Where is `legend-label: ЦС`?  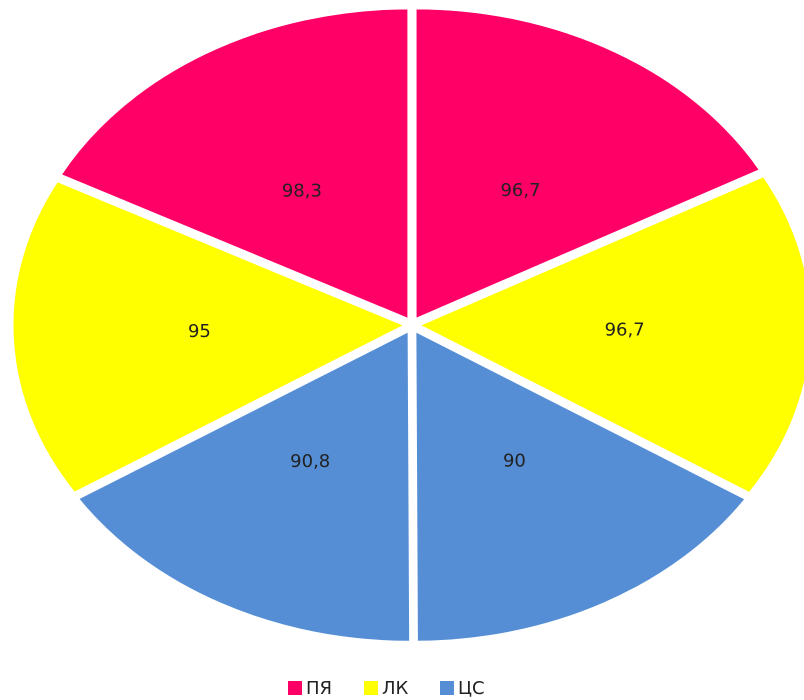
legend-label: ЦС is located at coordinates (471, 688).